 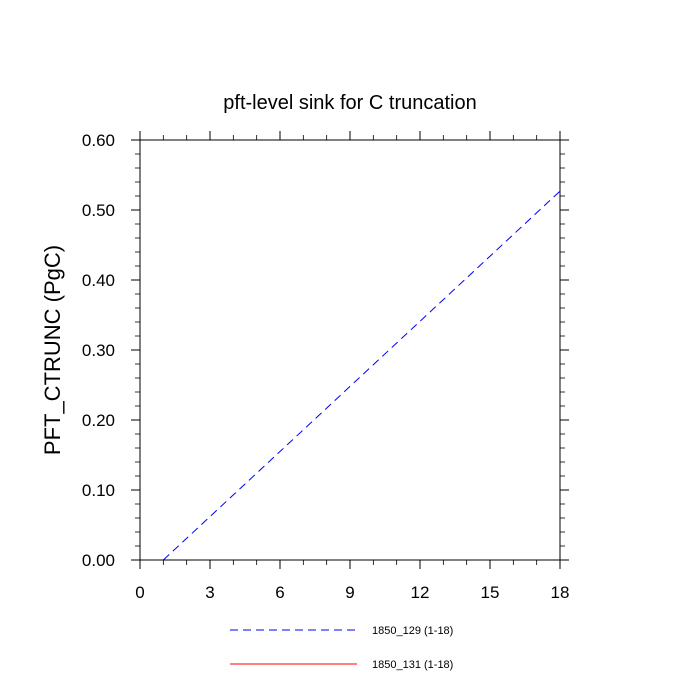 What do you see at coordinates (412, 665) in the screenshot?
I see `legend-label-2: 1850_131 (1-18)` at bounding box center [412, 665].